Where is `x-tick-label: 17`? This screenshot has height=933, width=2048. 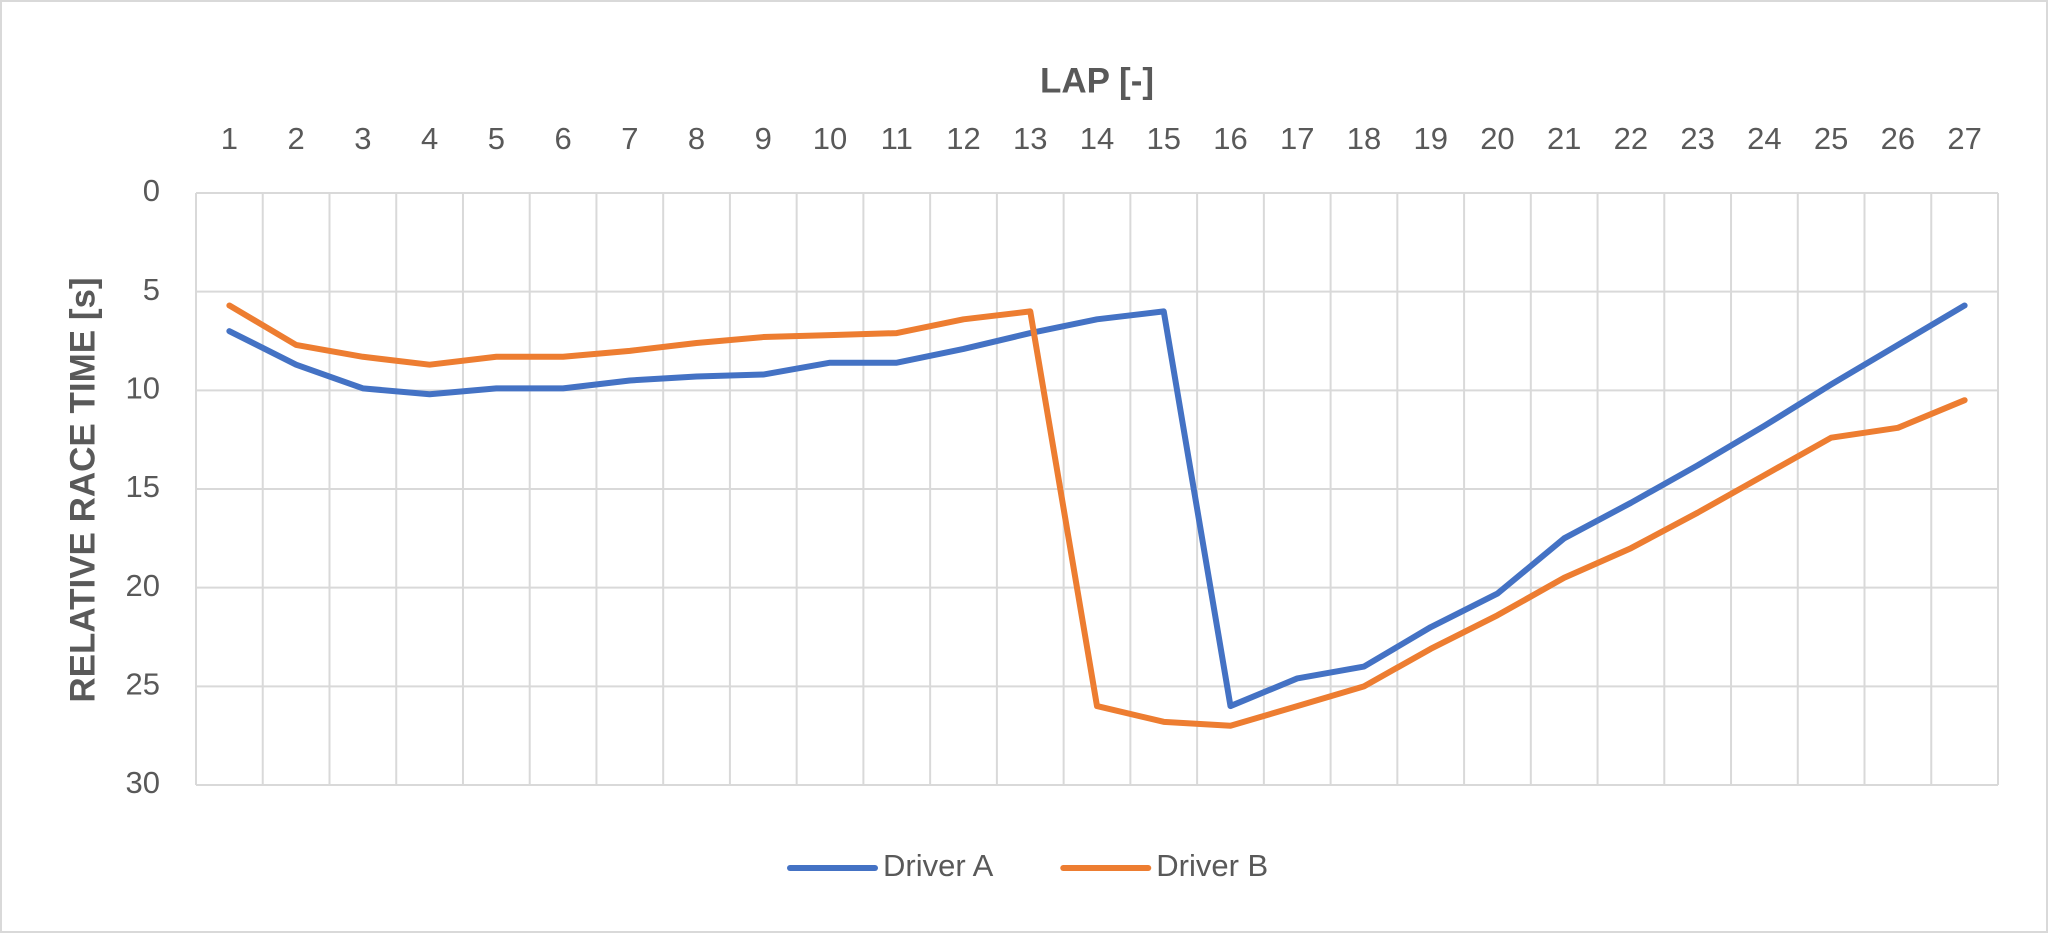 x-tick-label: 17 is located at coordinates (1297, 138).